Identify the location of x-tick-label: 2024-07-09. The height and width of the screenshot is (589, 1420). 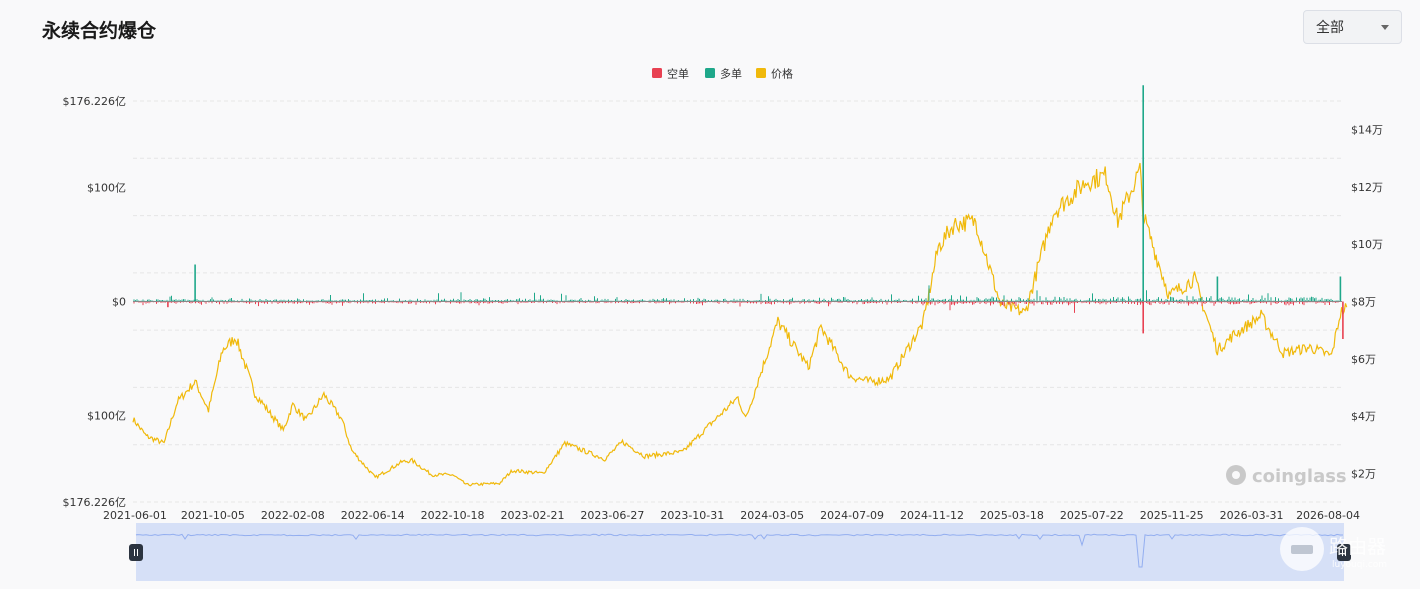
(852, 515).